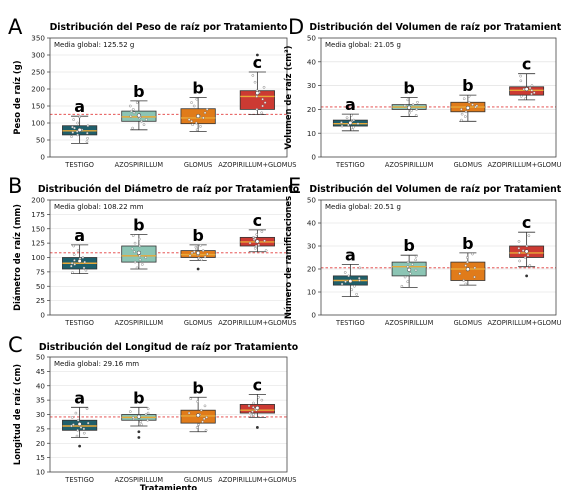 The image size is (561, 490). Describe the element at coordinates (41, 286) in the screenshot. I see `y-tick-label: 50` at that location.